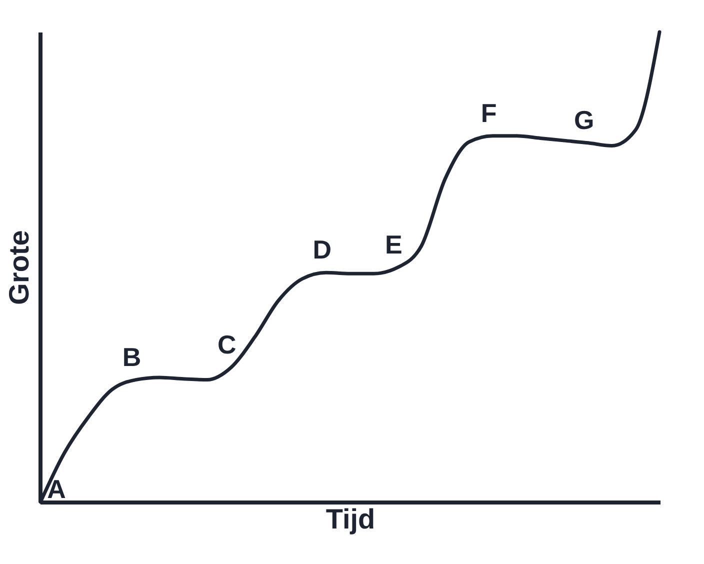  What do you see at coordinates (227, 345) in the screenshot?
I see `annotation: C` at bounding box center [227, 345].